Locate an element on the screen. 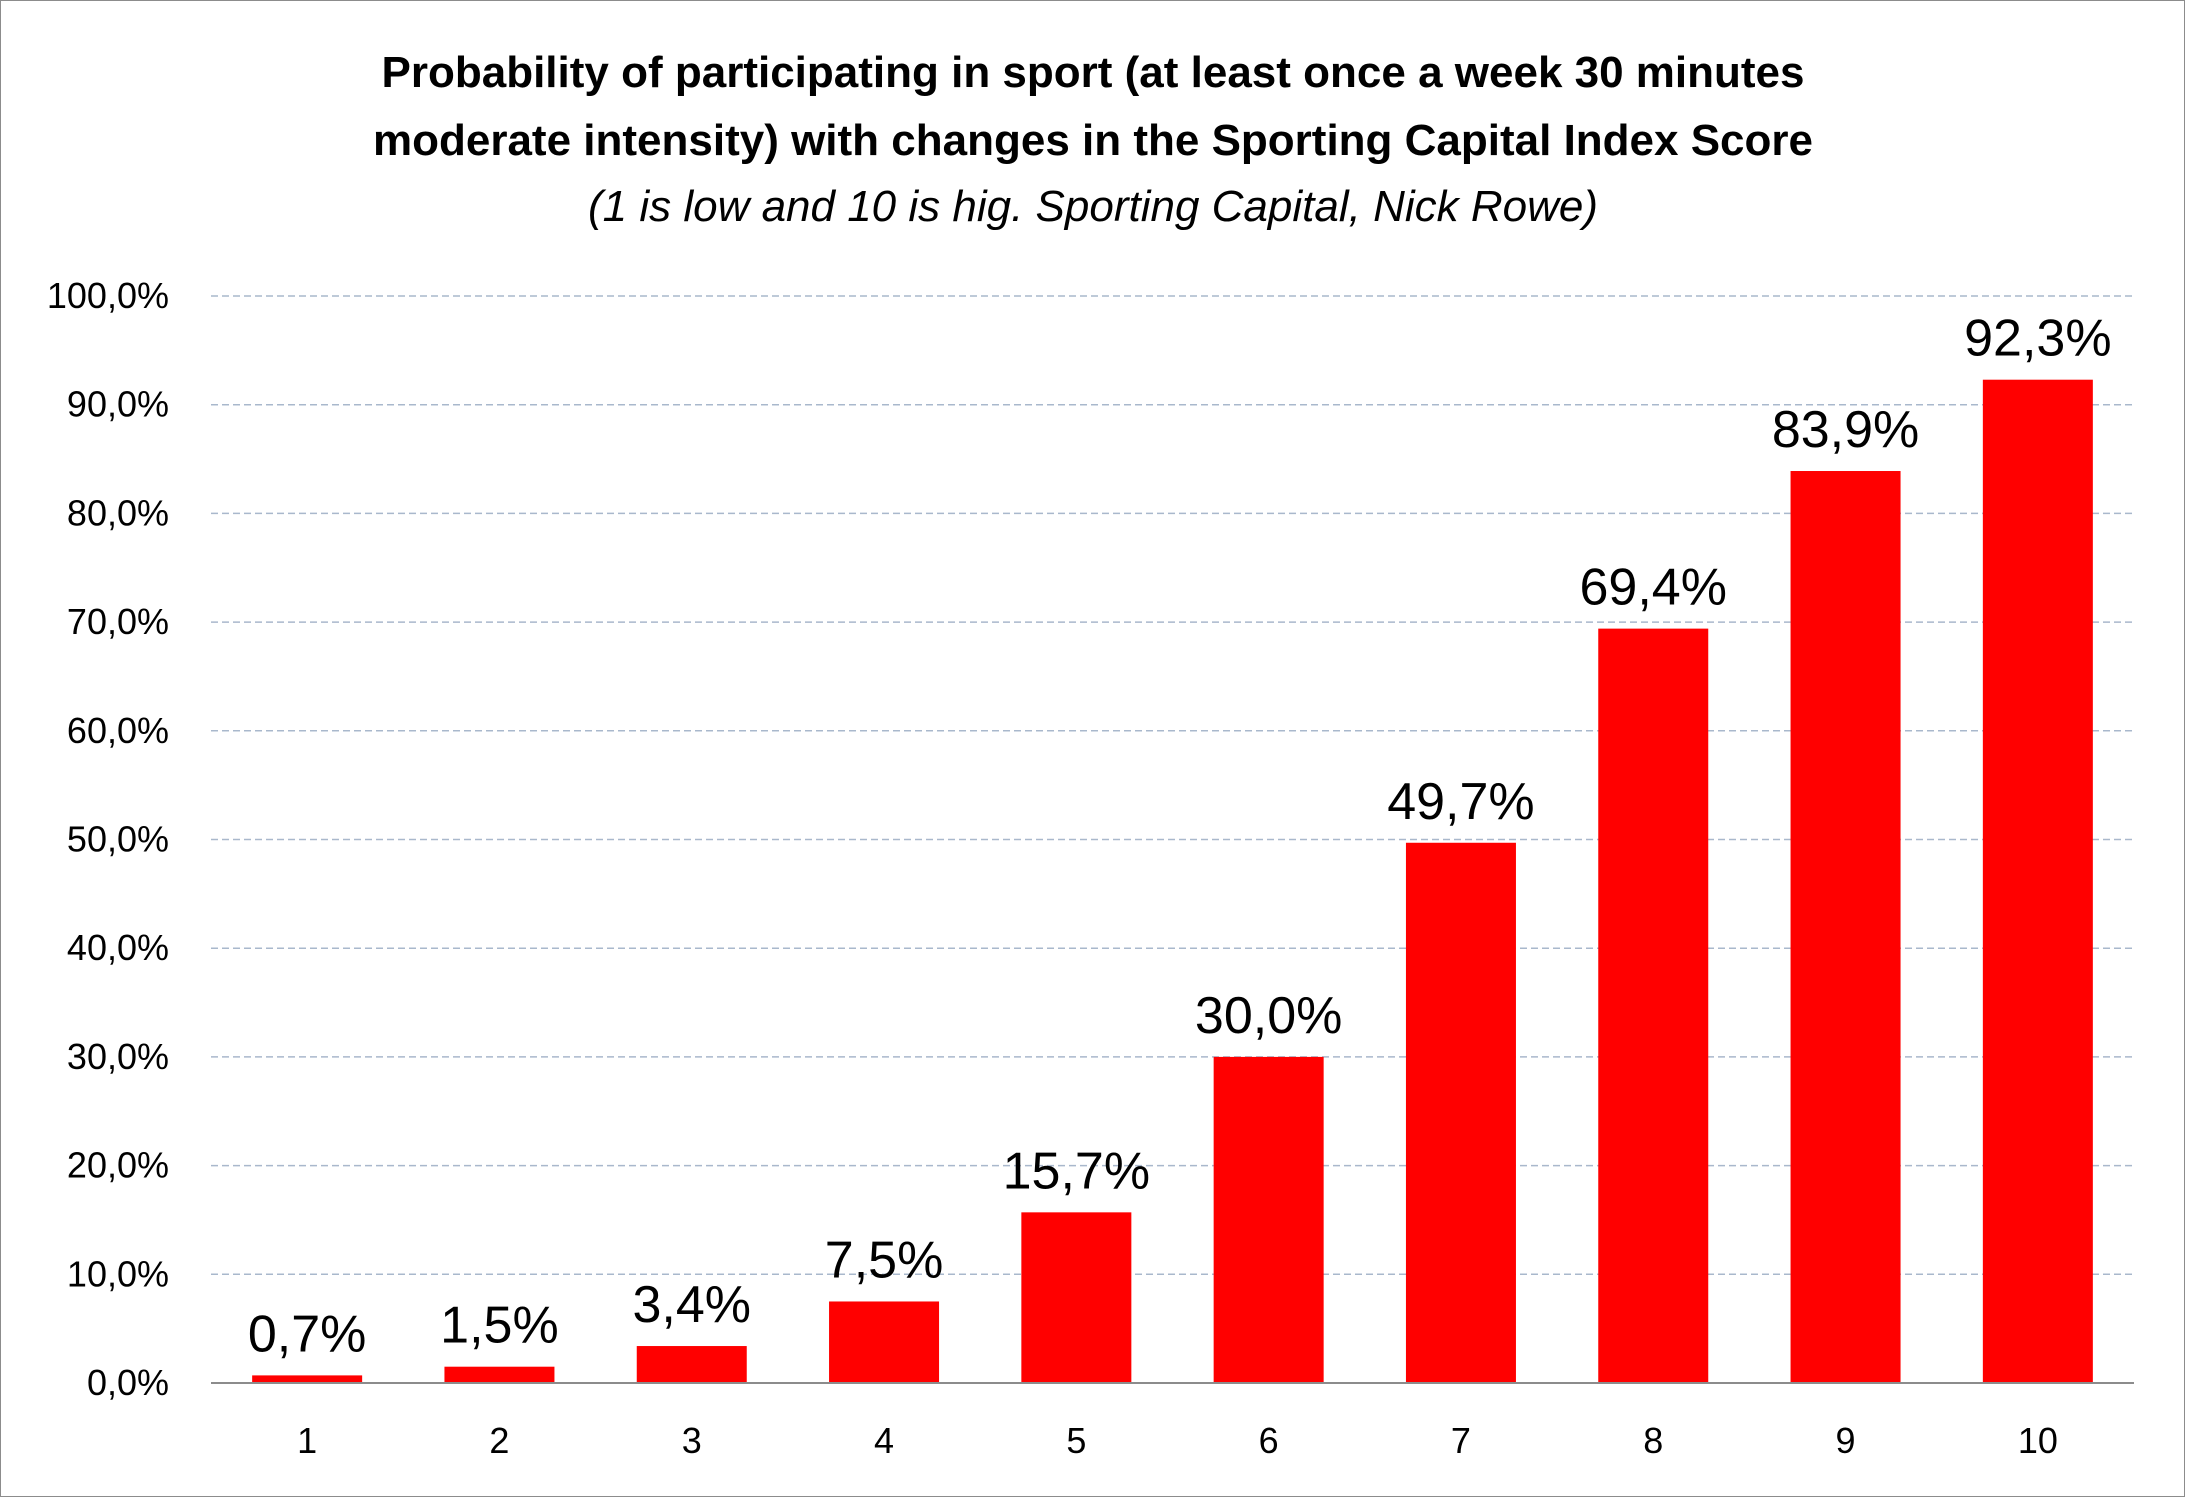  y-tick-label: 0,0% is located at coordinates (128, 1382).